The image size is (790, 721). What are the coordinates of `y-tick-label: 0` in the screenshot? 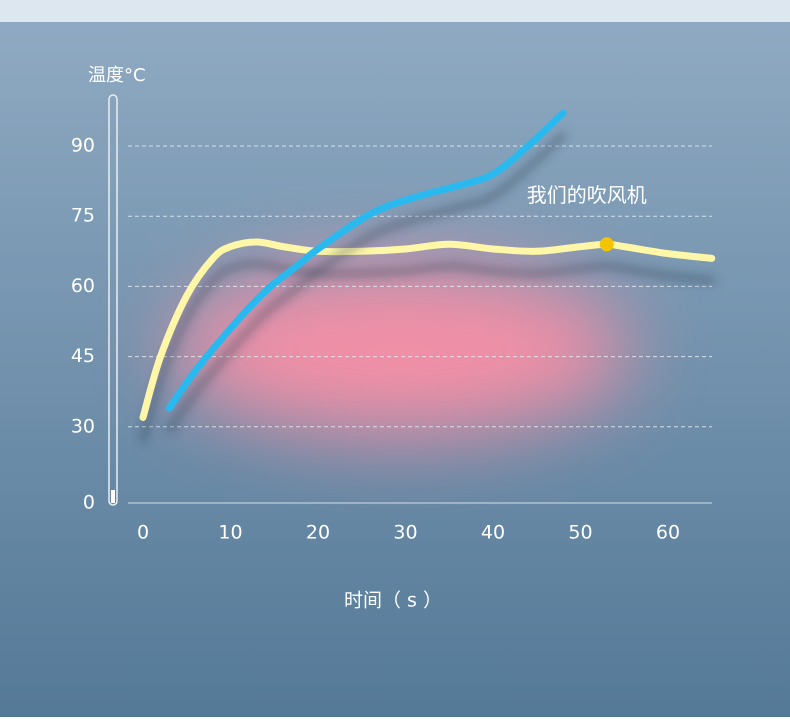 It's located at (89, 503).